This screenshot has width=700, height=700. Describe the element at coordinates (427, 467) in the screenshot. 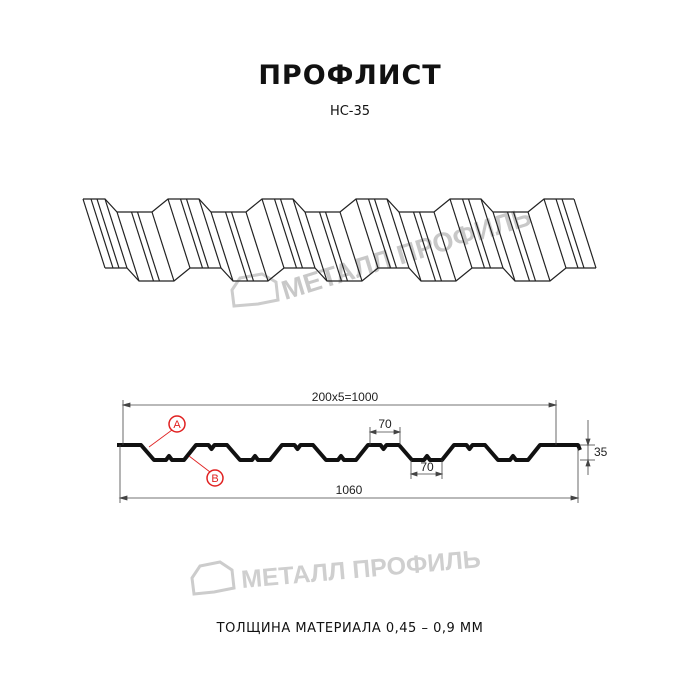

I see `bottom-flange-label: 70` at that location.